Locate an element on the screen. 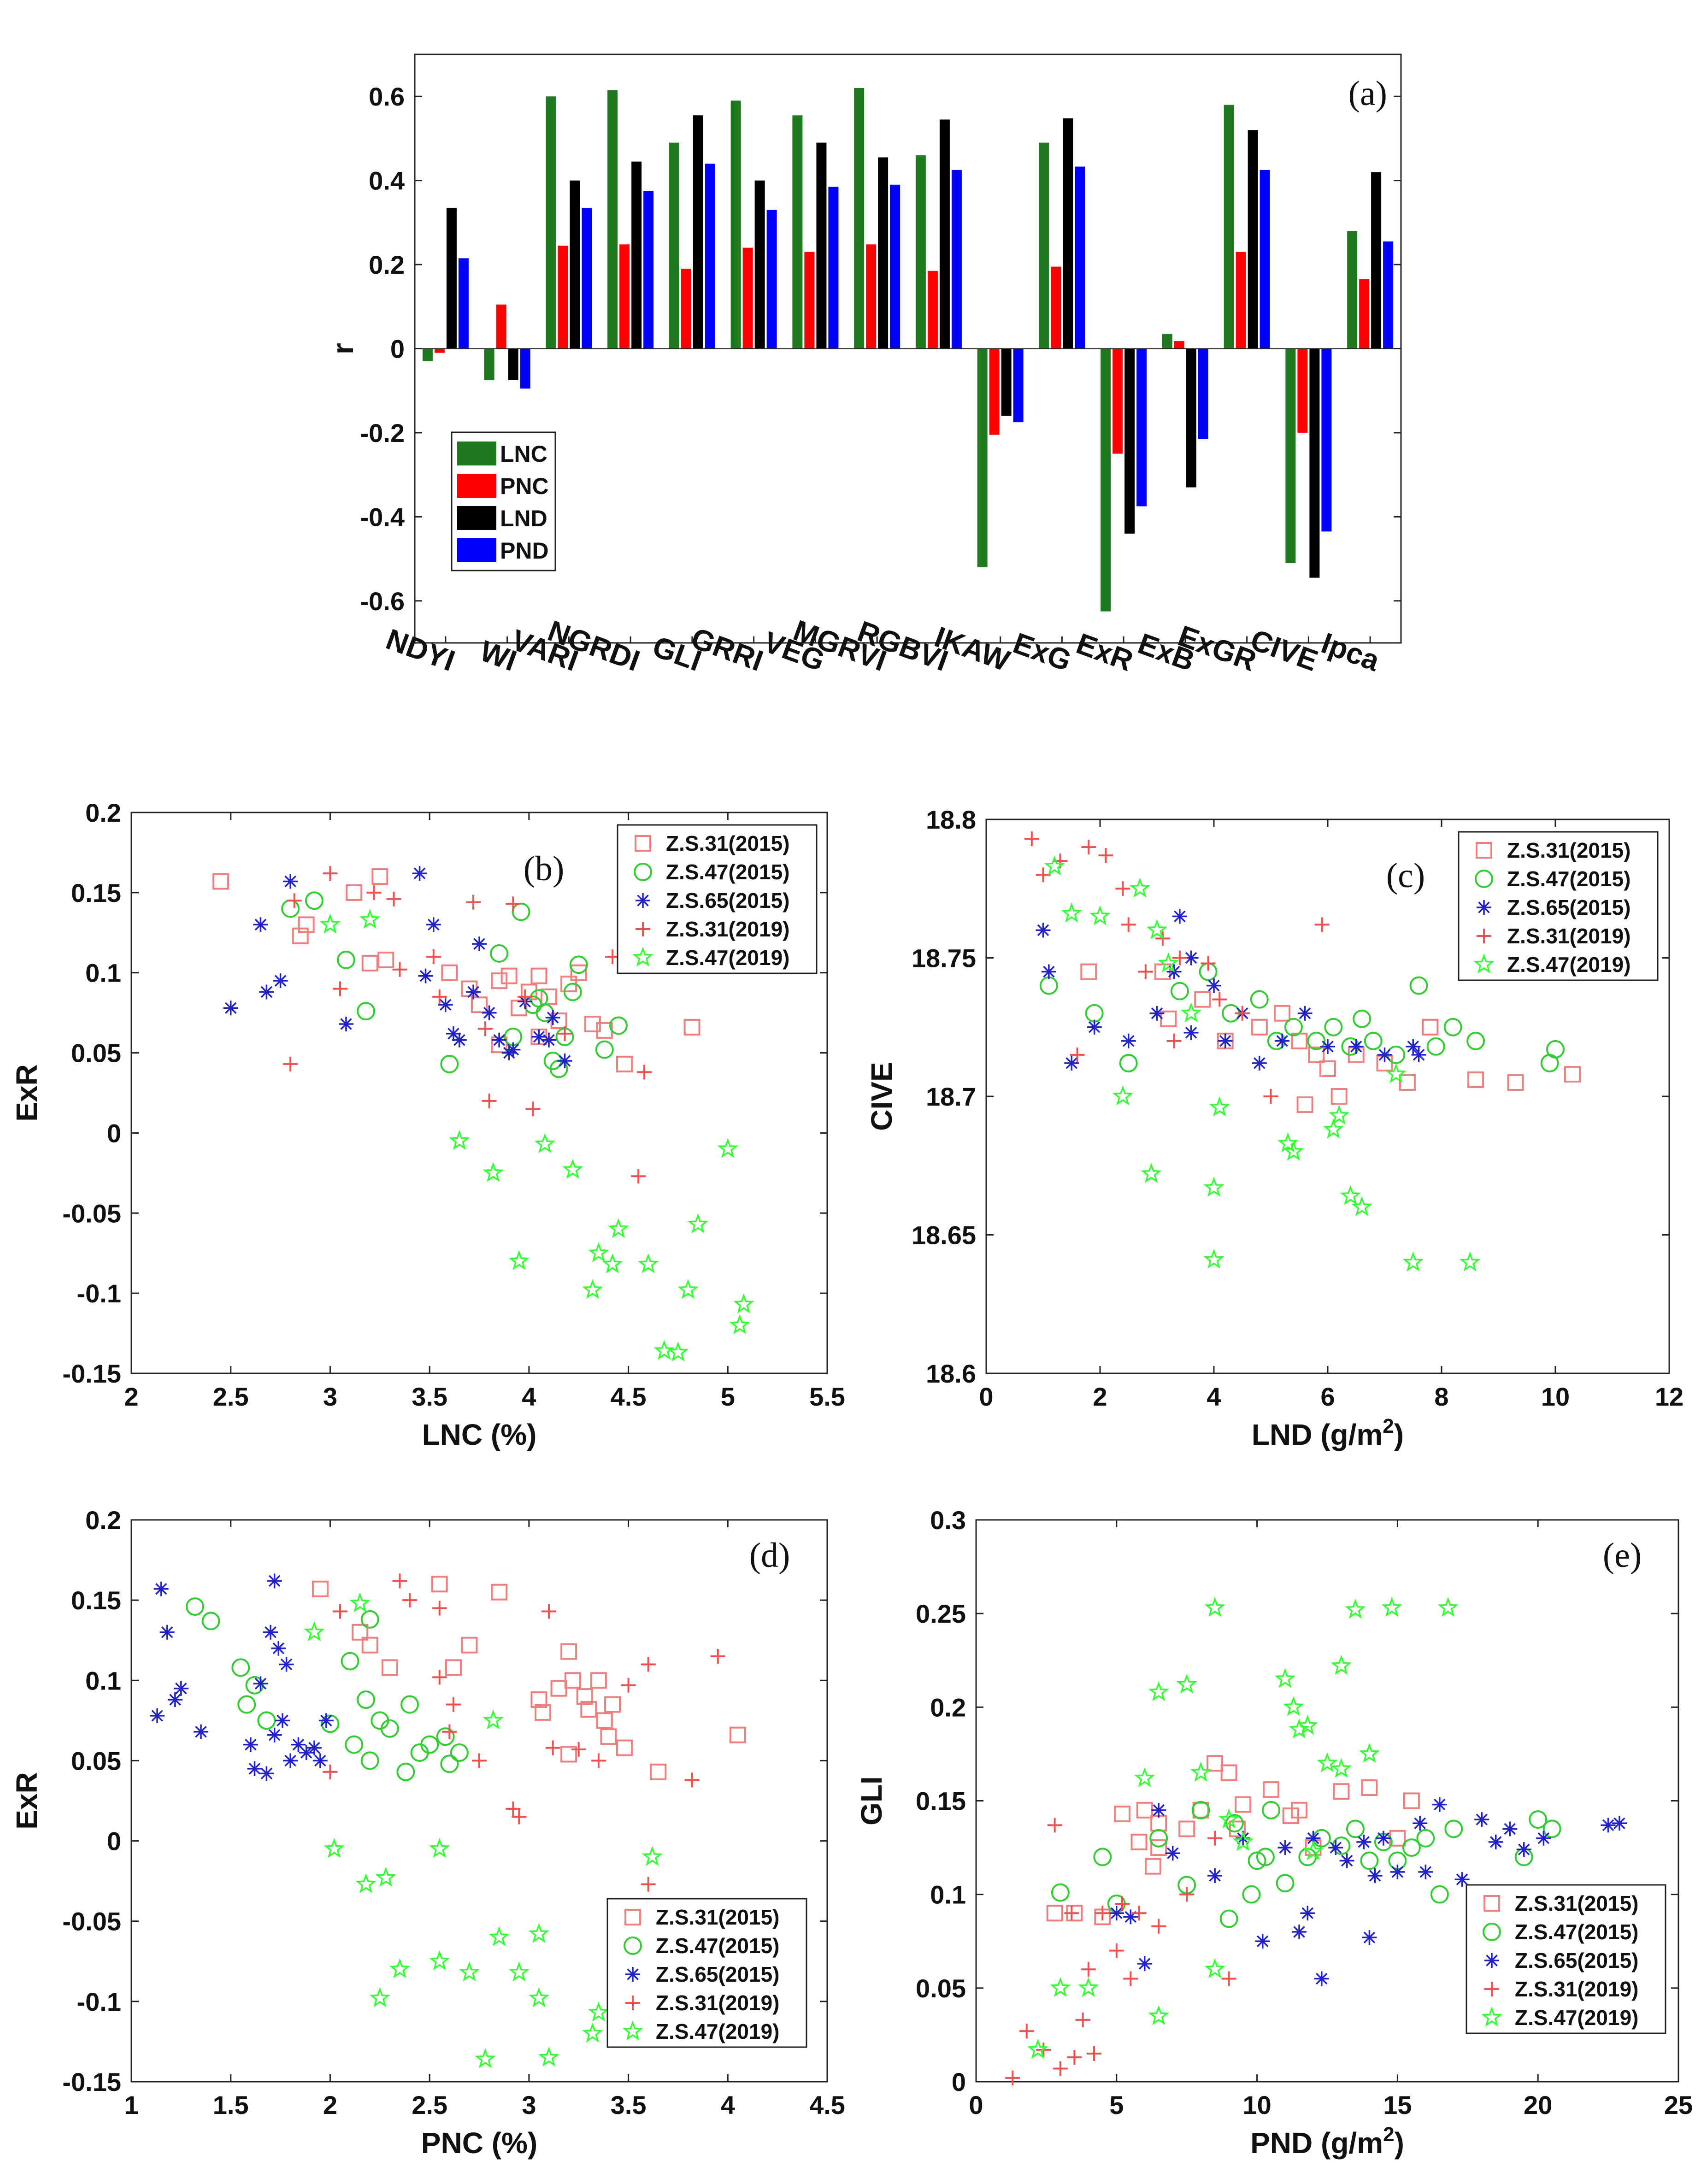  legend-label-z-s-31-2015: Z.S.31(2015) is located at coordinates (717, 1917).